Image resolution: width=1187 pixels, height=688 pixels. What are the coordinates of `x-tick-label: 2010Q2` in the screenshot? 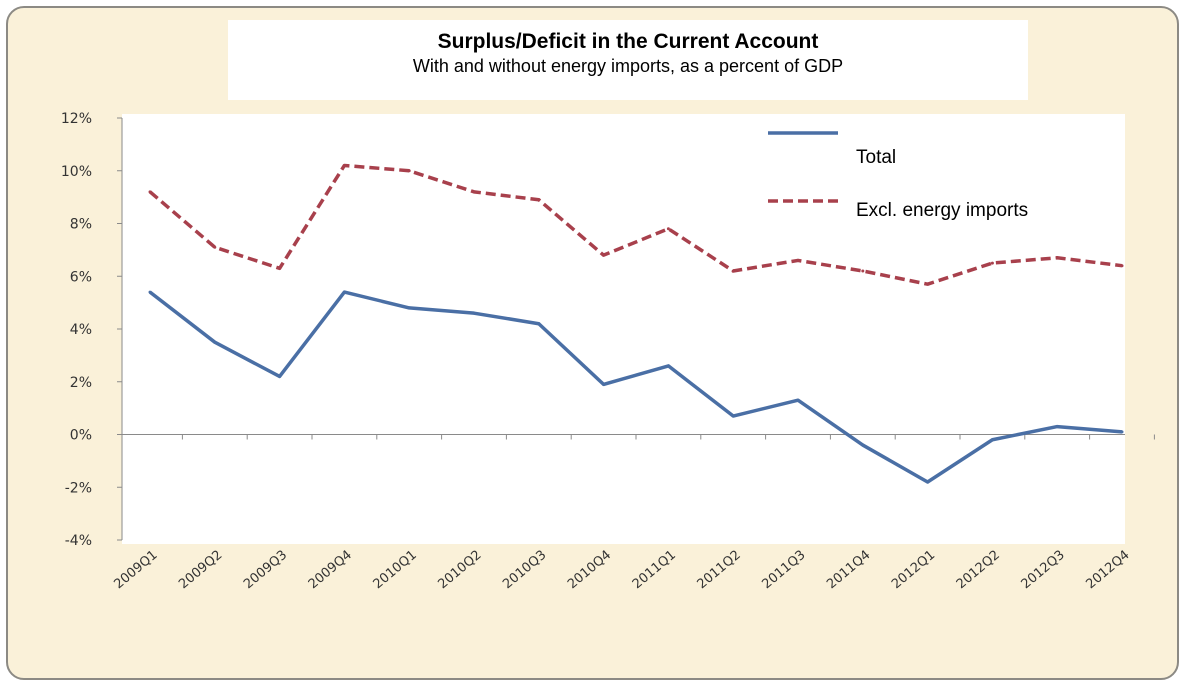 It's located at (459, 570).